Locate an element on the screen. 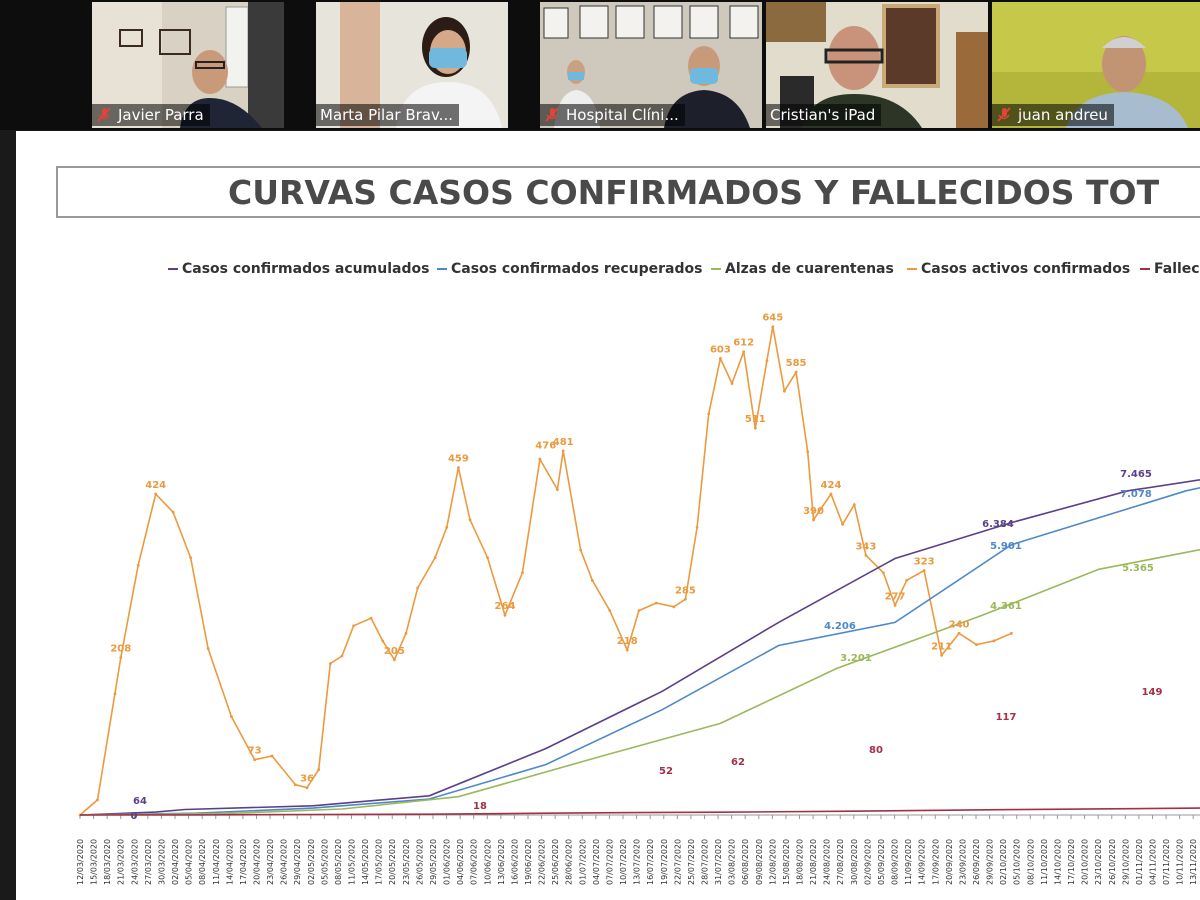 This screenshot has height=900, width=1200. x-tick-label: 14/04/2020 is located at coordinates (229, 862).